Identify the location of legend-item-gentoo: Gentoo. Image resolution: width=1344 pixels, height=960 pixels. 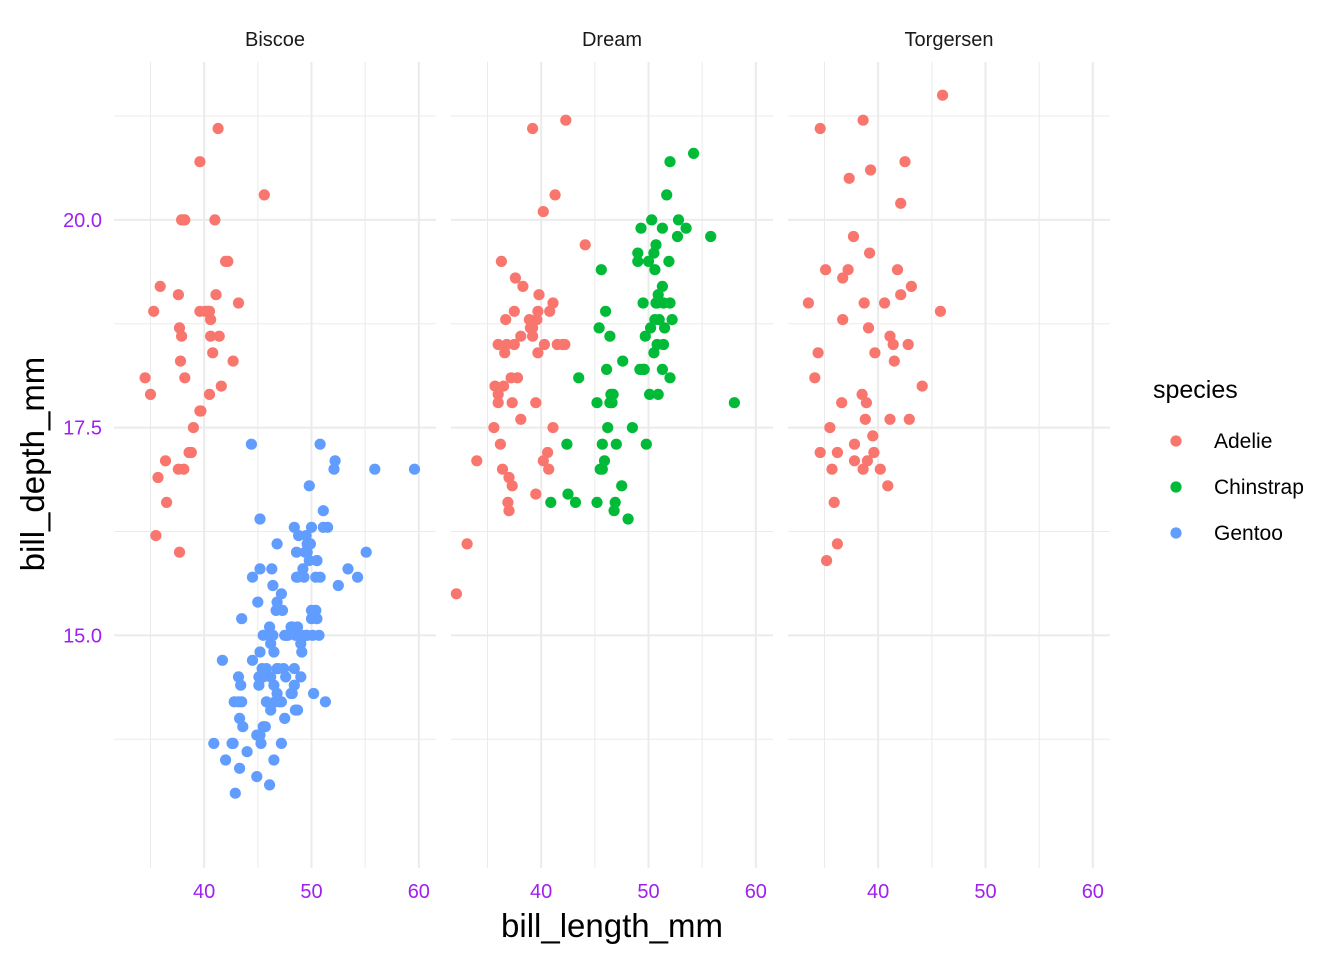
(1226, 533).